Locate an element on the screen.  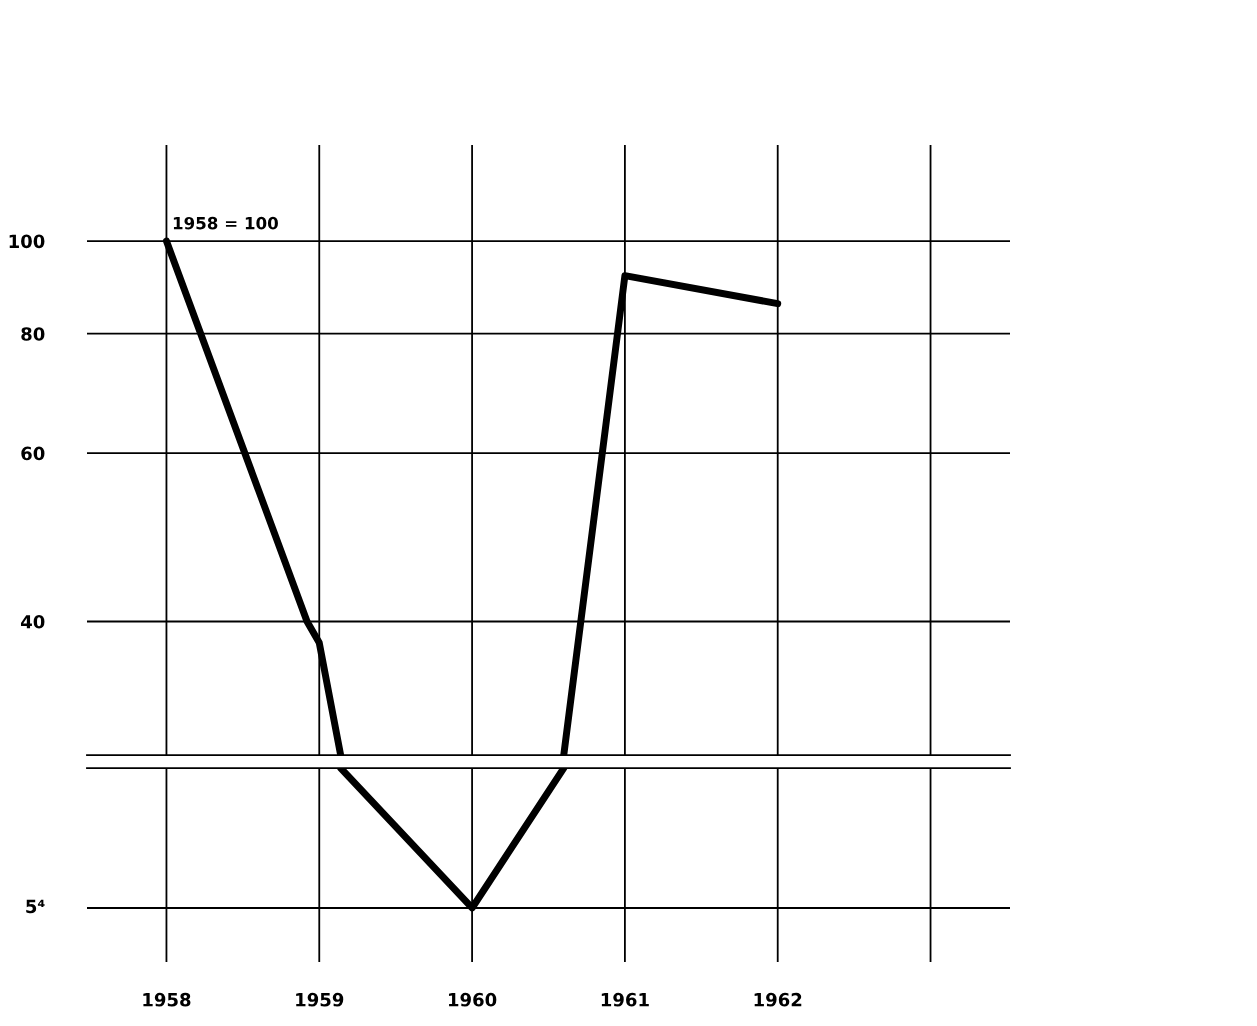
x-tick-label: 1961 is located at coordinates (625, 999).